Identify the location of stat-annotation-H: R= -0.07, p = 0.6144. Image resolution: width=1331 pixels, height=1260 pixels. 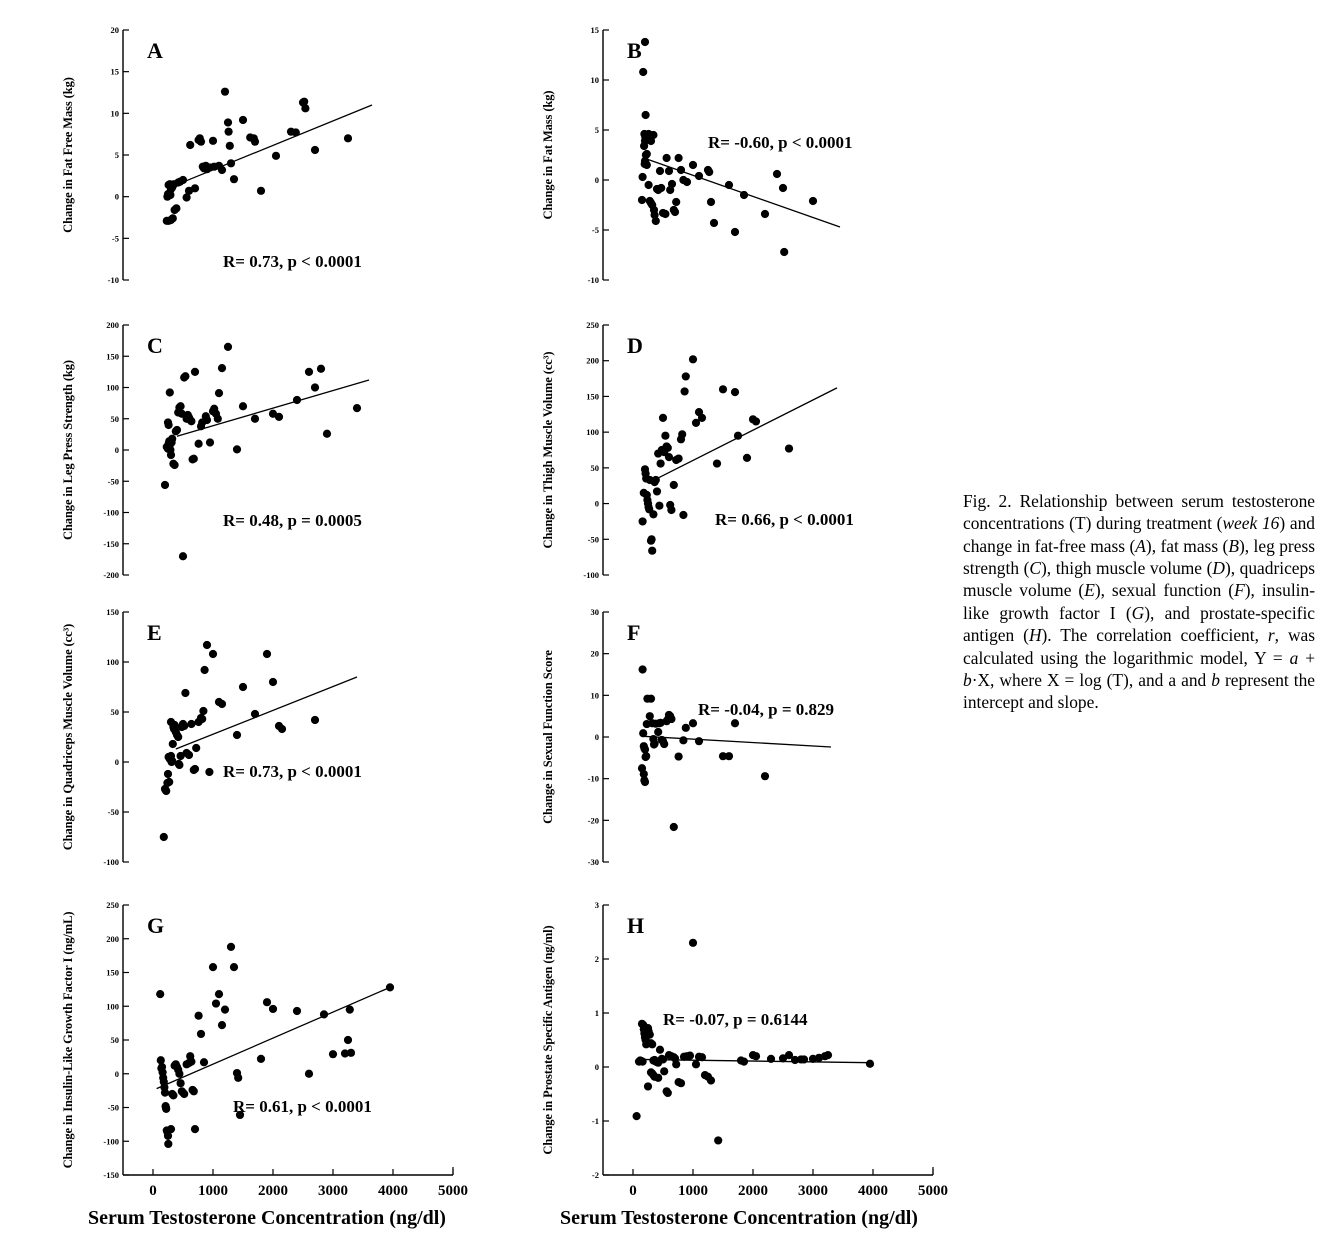
(735, 1019).